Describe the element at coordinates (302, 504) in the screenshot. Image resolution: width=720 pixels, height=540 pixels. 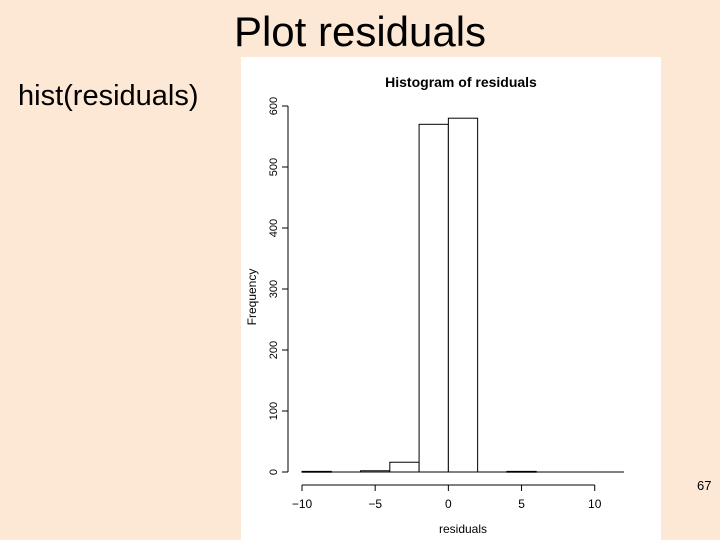
I see `x-tick-label: −10` at that location.